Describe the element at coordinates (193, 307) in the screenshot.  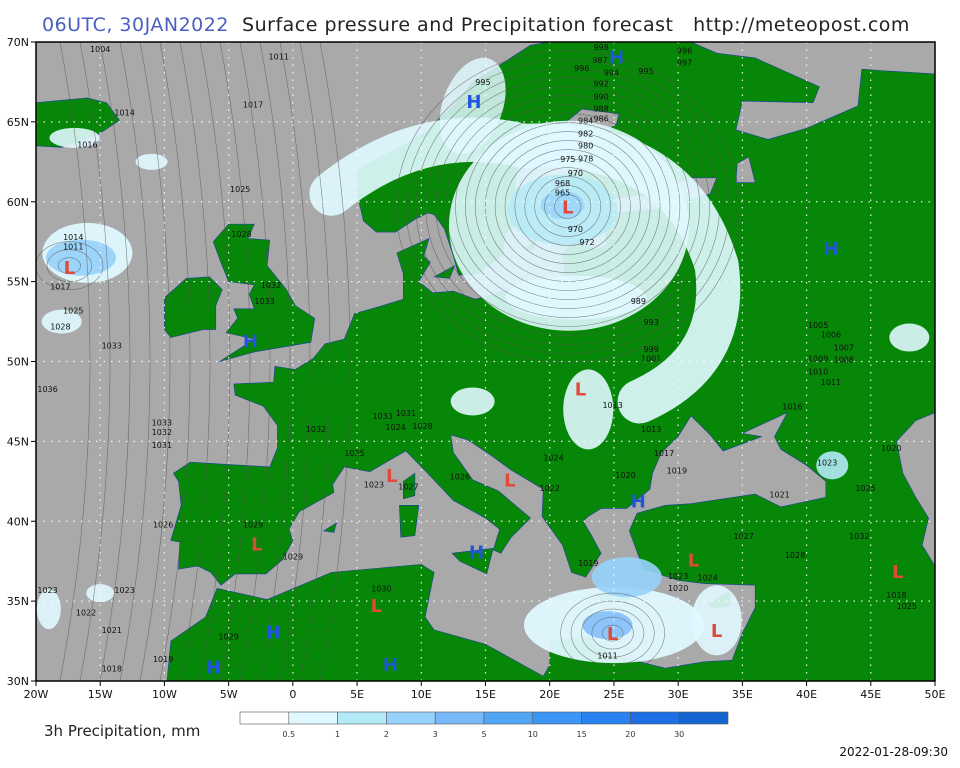
I see `ireland` at that location.